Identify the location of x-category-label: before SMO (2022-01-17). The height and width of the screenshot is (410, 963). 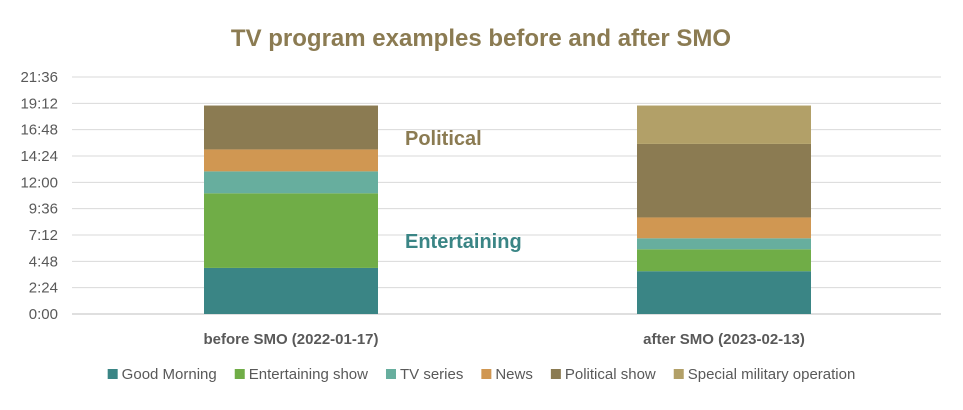
(290, 339).